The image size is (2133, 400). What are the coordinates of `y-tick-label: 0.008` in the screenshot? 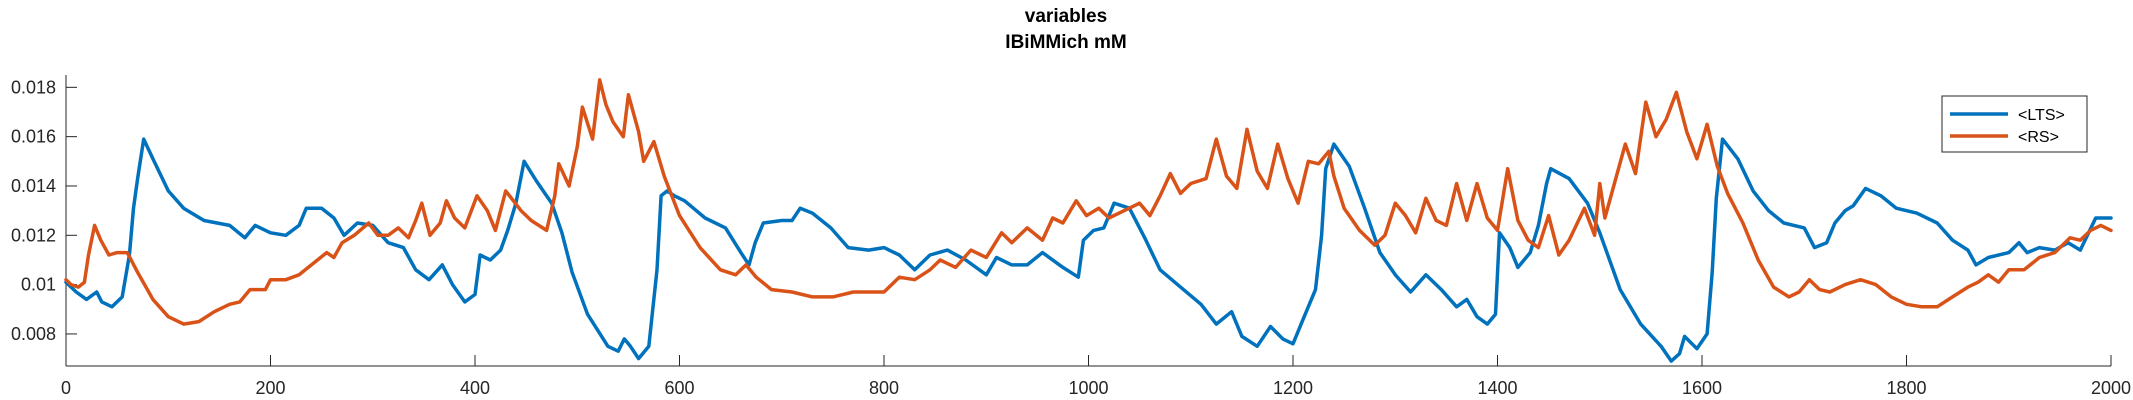 It's located at (33, 334).